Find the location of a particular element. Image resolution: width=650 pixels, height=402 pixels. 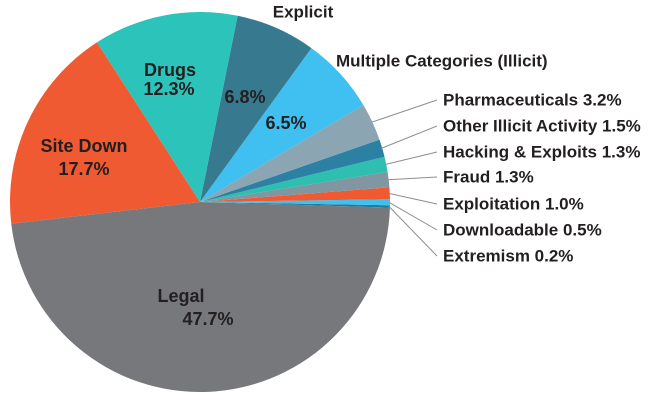

leader-line-fraud is located at coordinates (412, 178).